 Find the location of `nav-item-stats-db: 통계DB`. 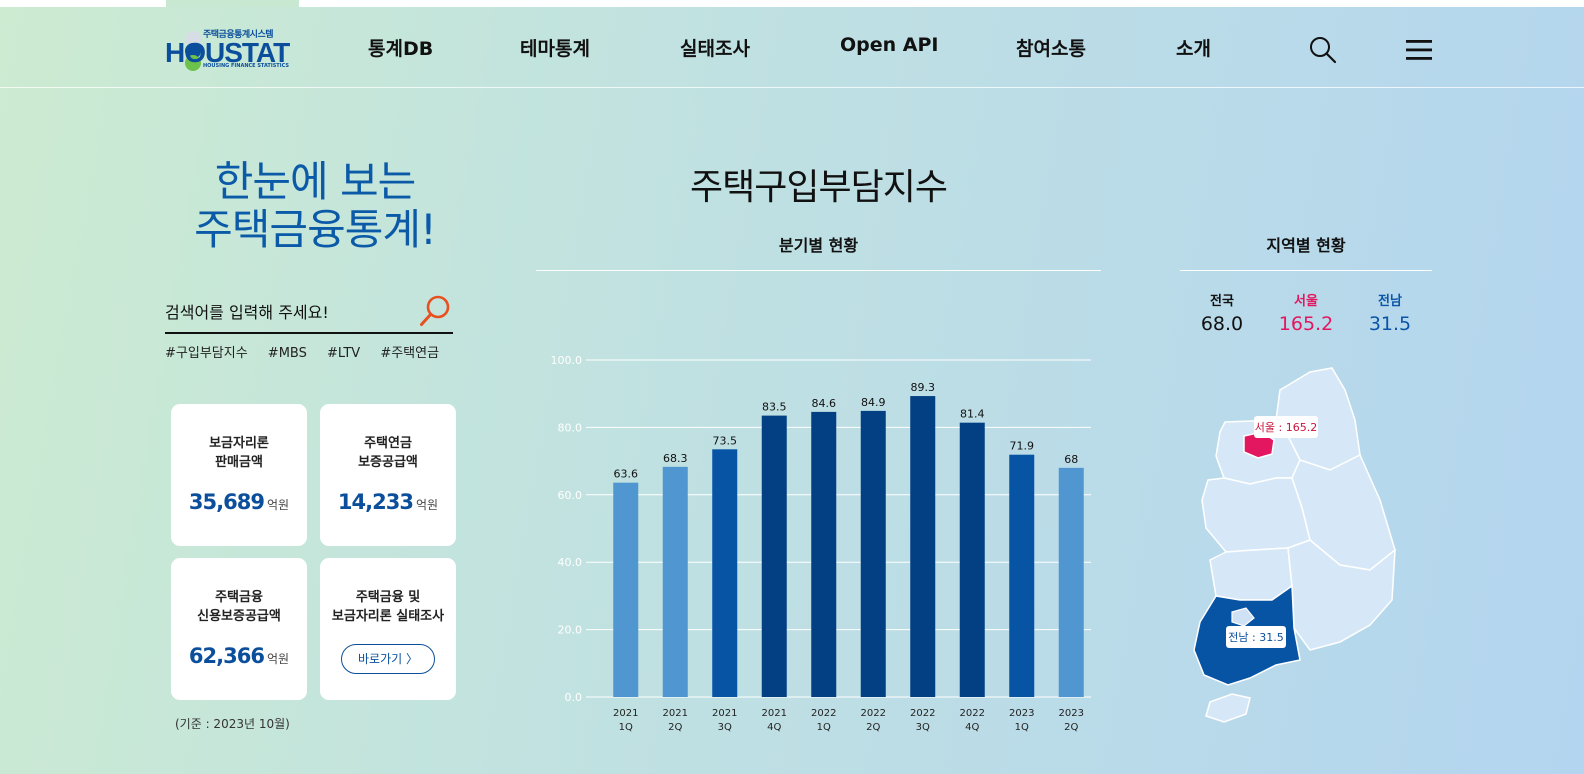

nav-item-stats-db: 통계DB is located at coordinates (401, 49).